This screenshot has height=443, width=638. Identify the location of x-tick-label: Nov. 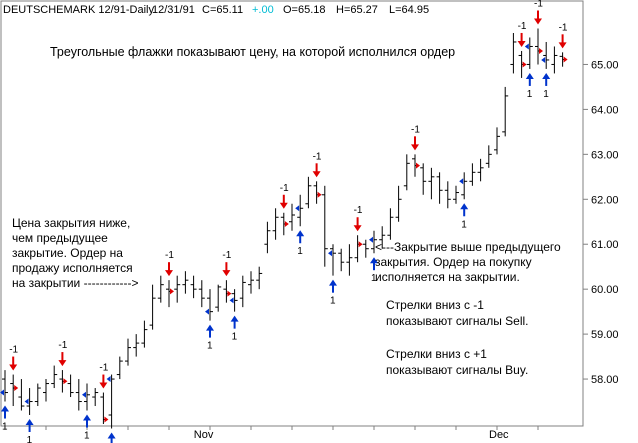
(204, 435).